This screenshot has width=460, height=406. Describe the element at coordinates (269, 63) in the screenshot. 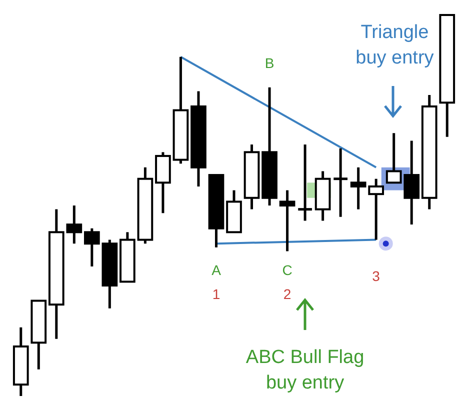

I see `annotation: B` at that location.